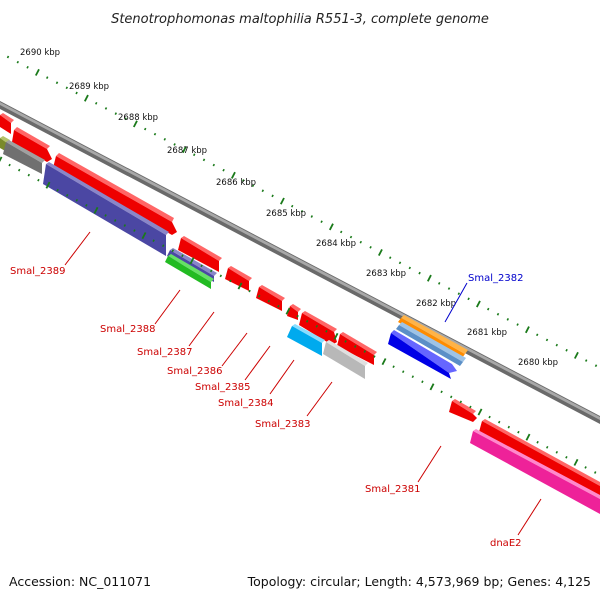 This screenshot has height=600, width=600. Describe the element at coordinates (236, 183) in the screenshot. I see `scale-label: 2686 kbp` at that location.